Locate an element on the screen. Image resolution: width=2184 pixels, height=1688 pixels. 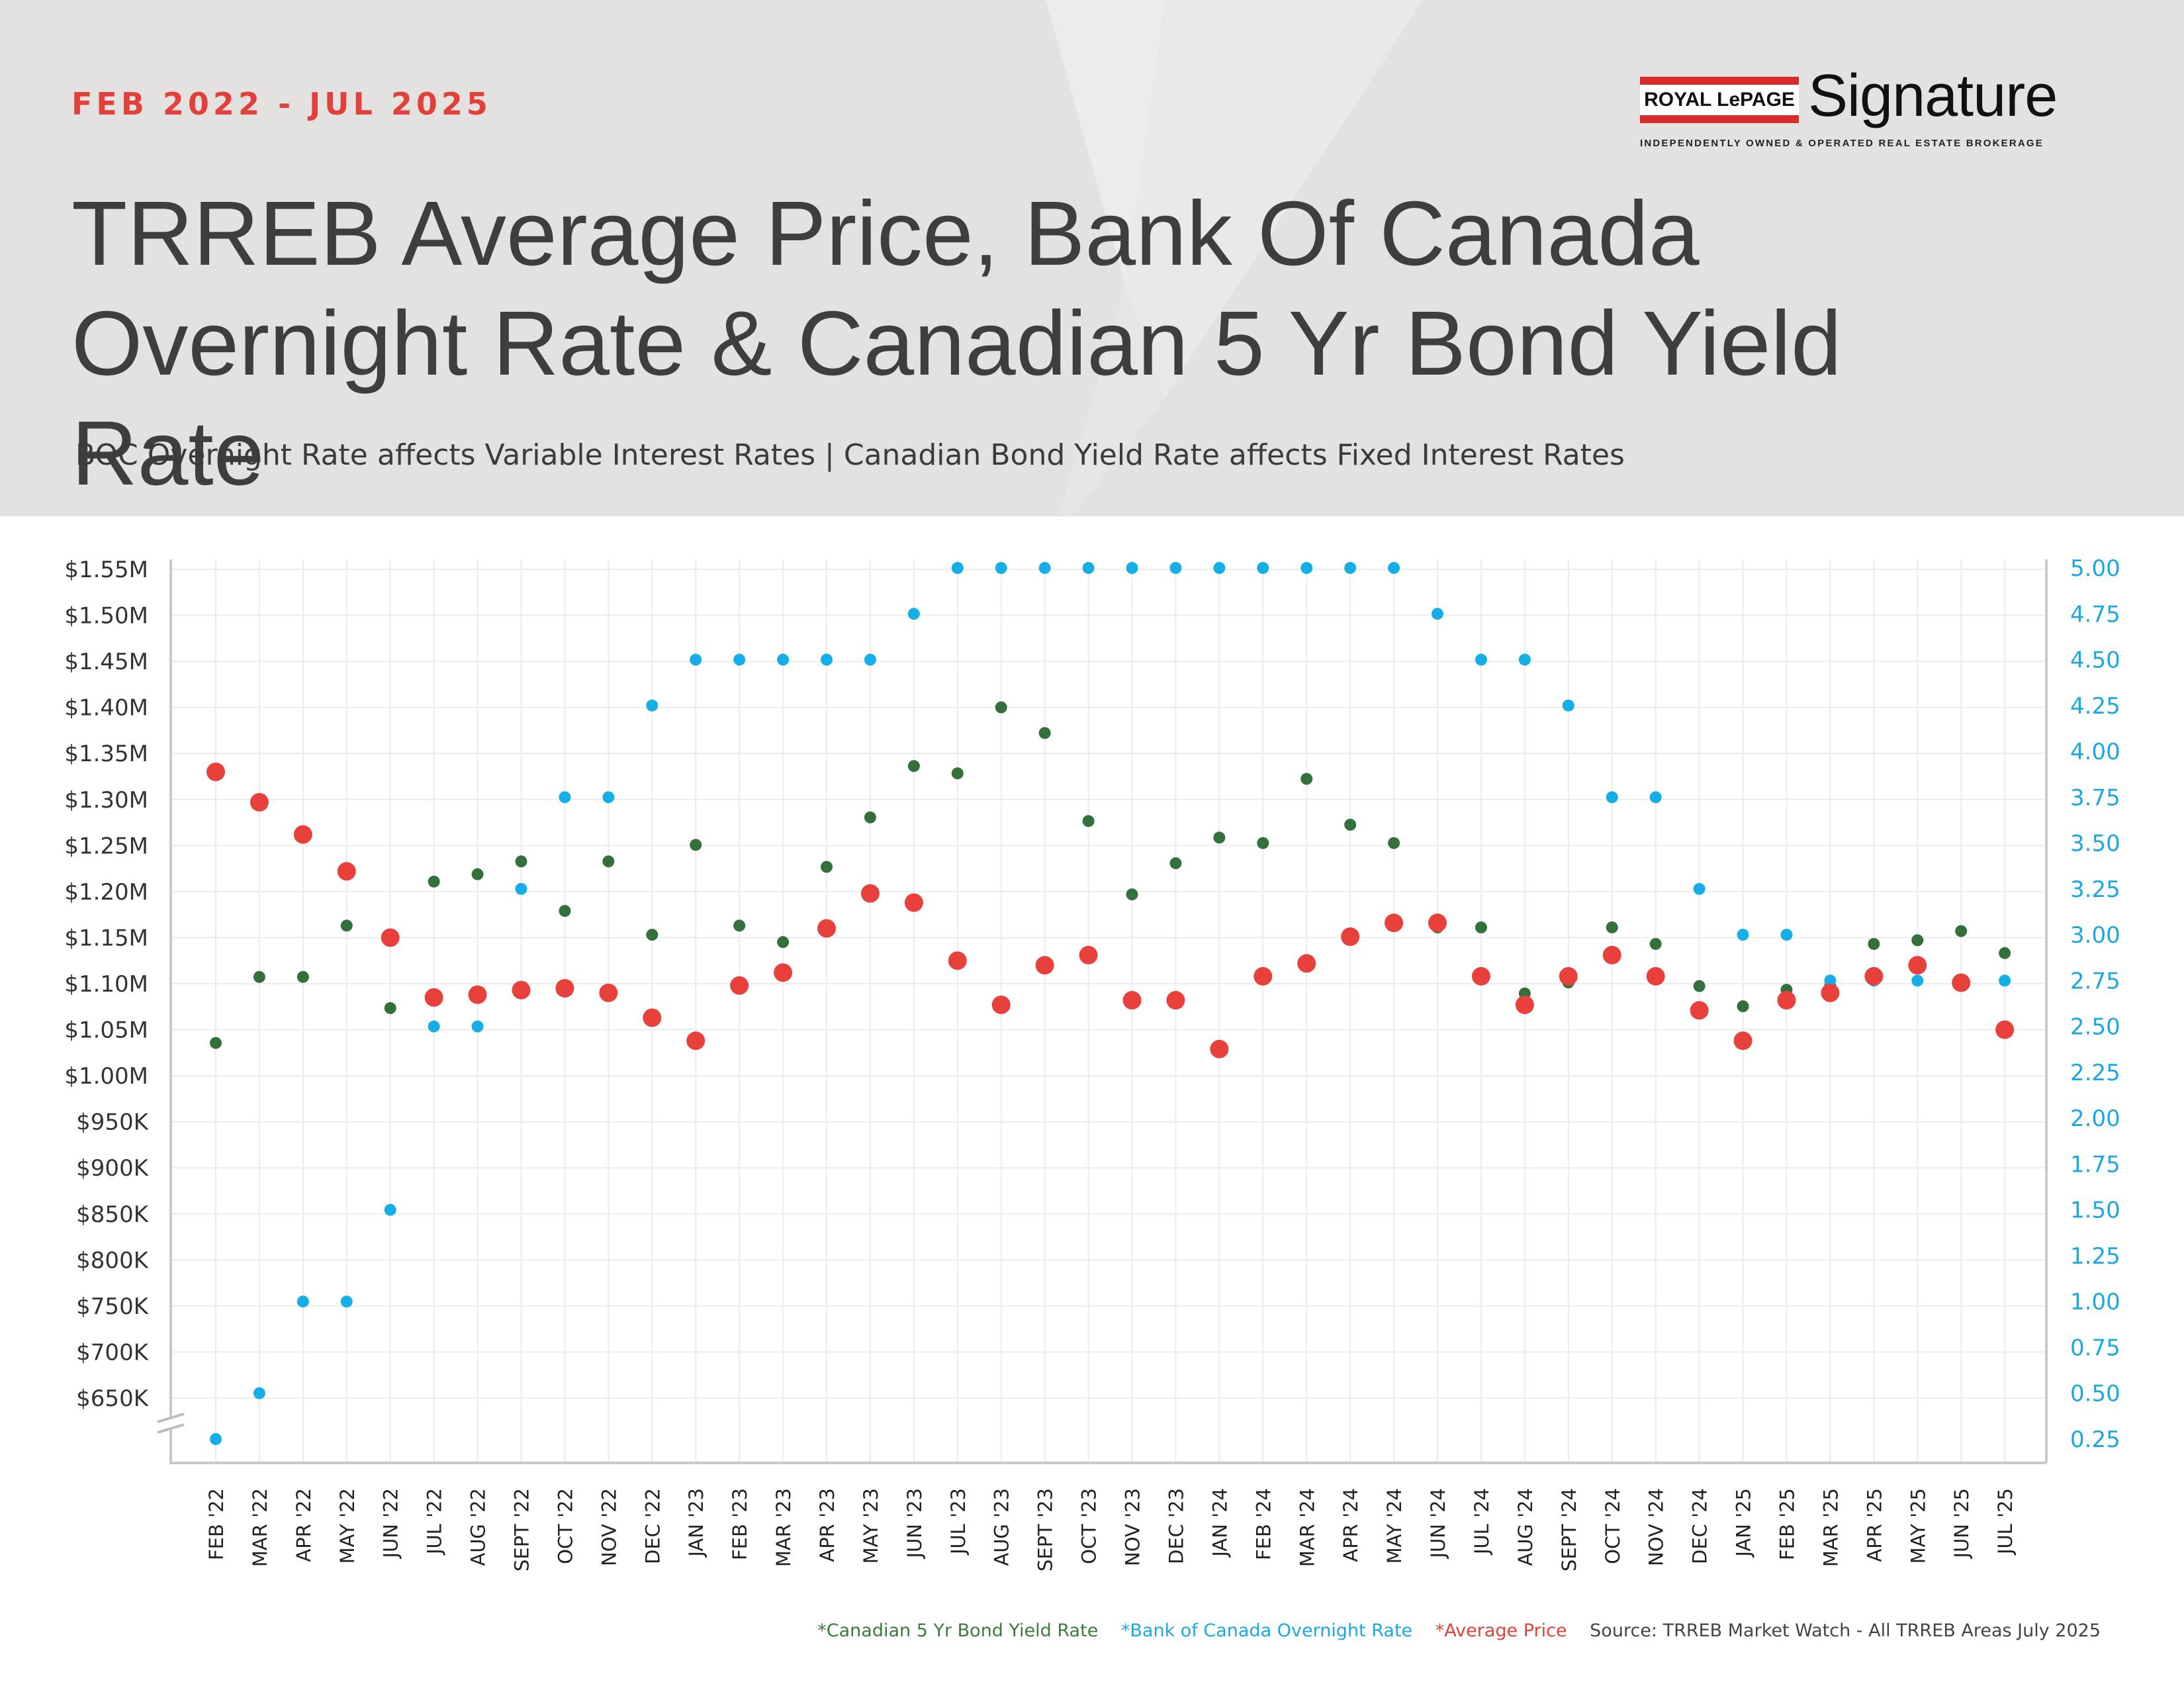
right-tick-label: 4.50 is located at coordinates (2095, 660).